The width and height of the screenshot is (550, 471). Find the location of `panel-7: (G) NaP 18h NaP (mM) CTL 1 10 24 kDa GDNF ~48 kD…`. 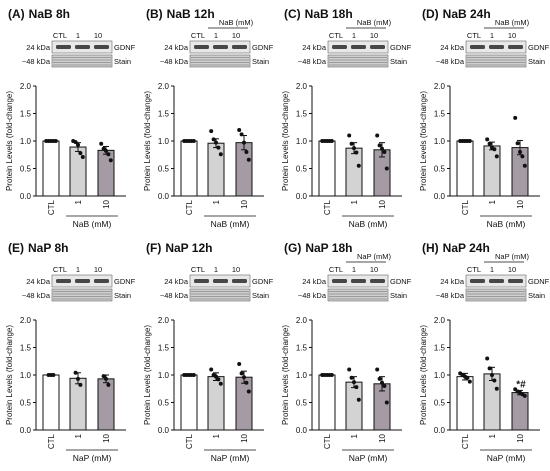

panel-7: (G) NaP 18h NaP (mM) CTL 1 10 24 kDa GDNF ~48 kD… is located at coordinates (346, 352).